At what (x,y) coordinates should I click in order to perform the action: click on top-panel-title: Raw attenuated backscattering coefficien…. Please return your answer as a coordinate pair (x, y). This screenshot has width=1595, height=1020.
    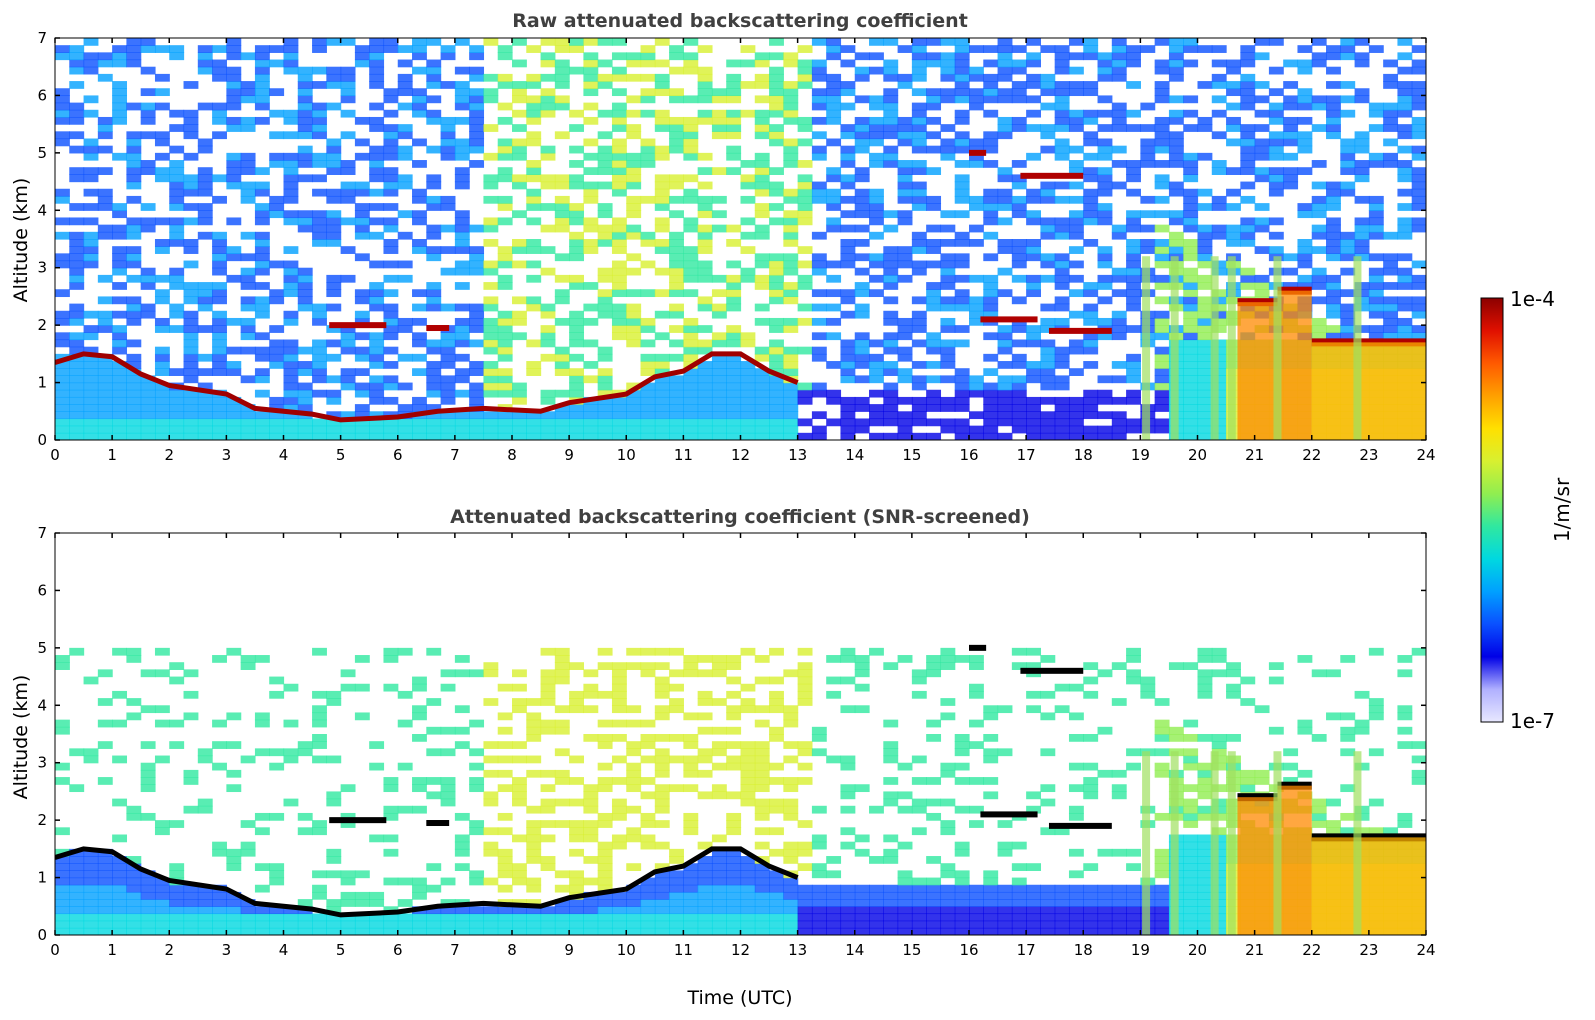
    Looking at the image, I should click on (740, 21).